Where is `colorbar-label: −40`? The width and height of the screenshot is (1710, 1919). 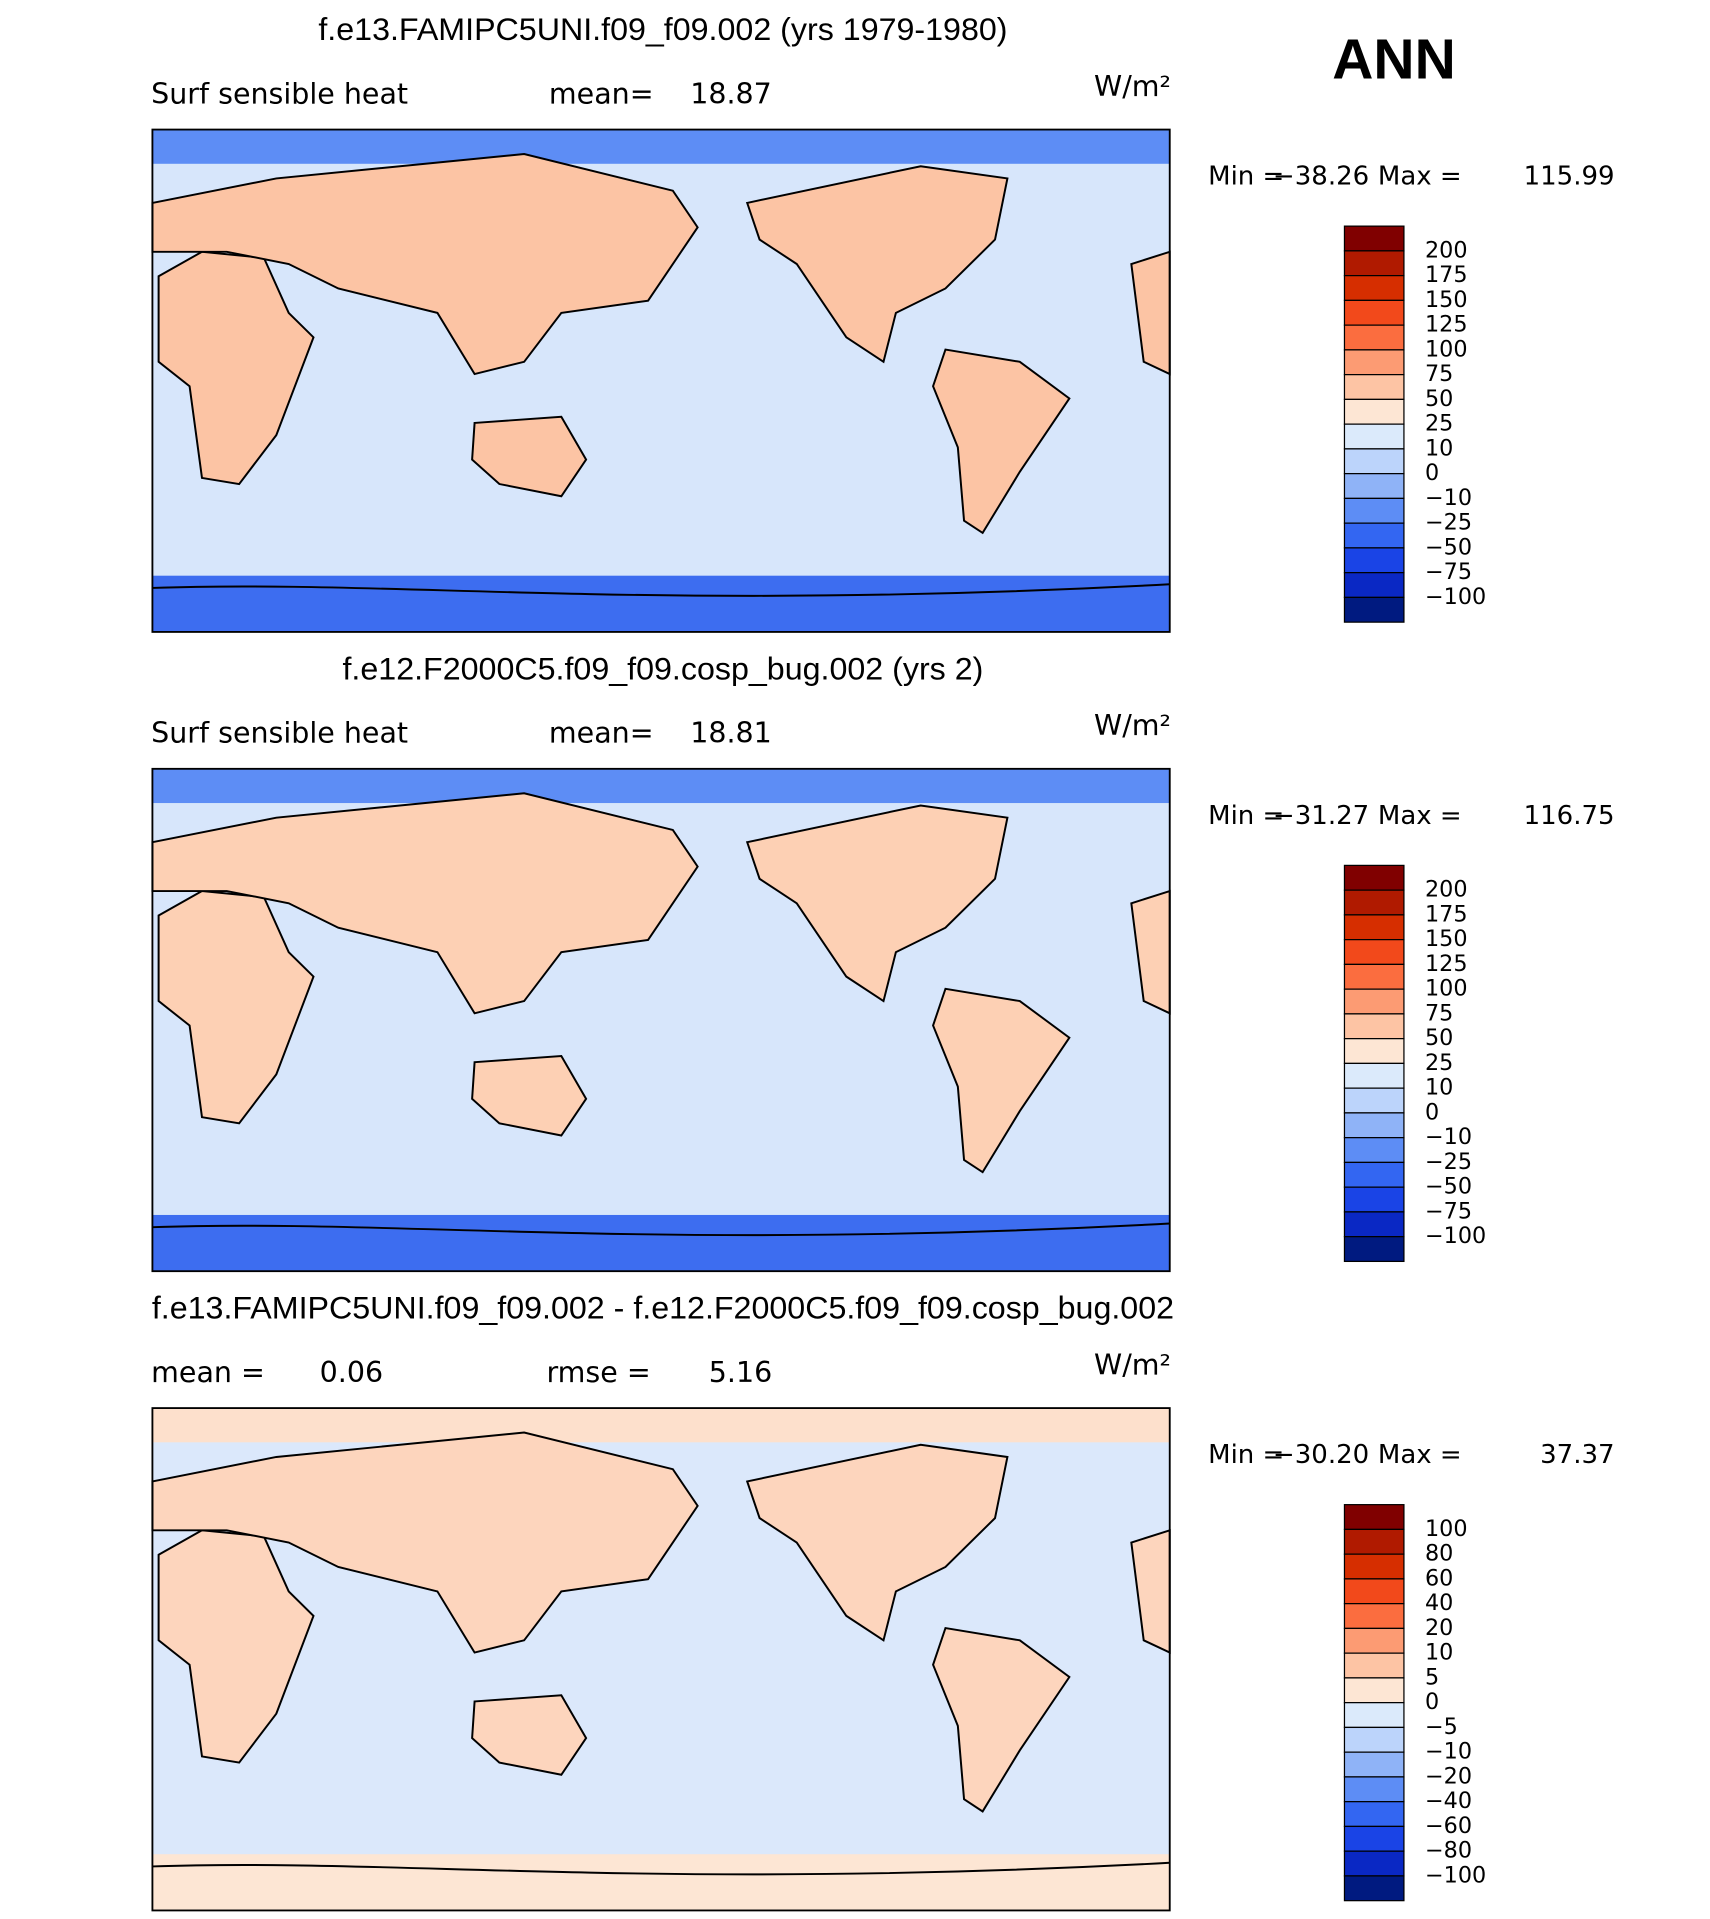 colorbar-label: −40 is located at coordinates (1448, 1801).